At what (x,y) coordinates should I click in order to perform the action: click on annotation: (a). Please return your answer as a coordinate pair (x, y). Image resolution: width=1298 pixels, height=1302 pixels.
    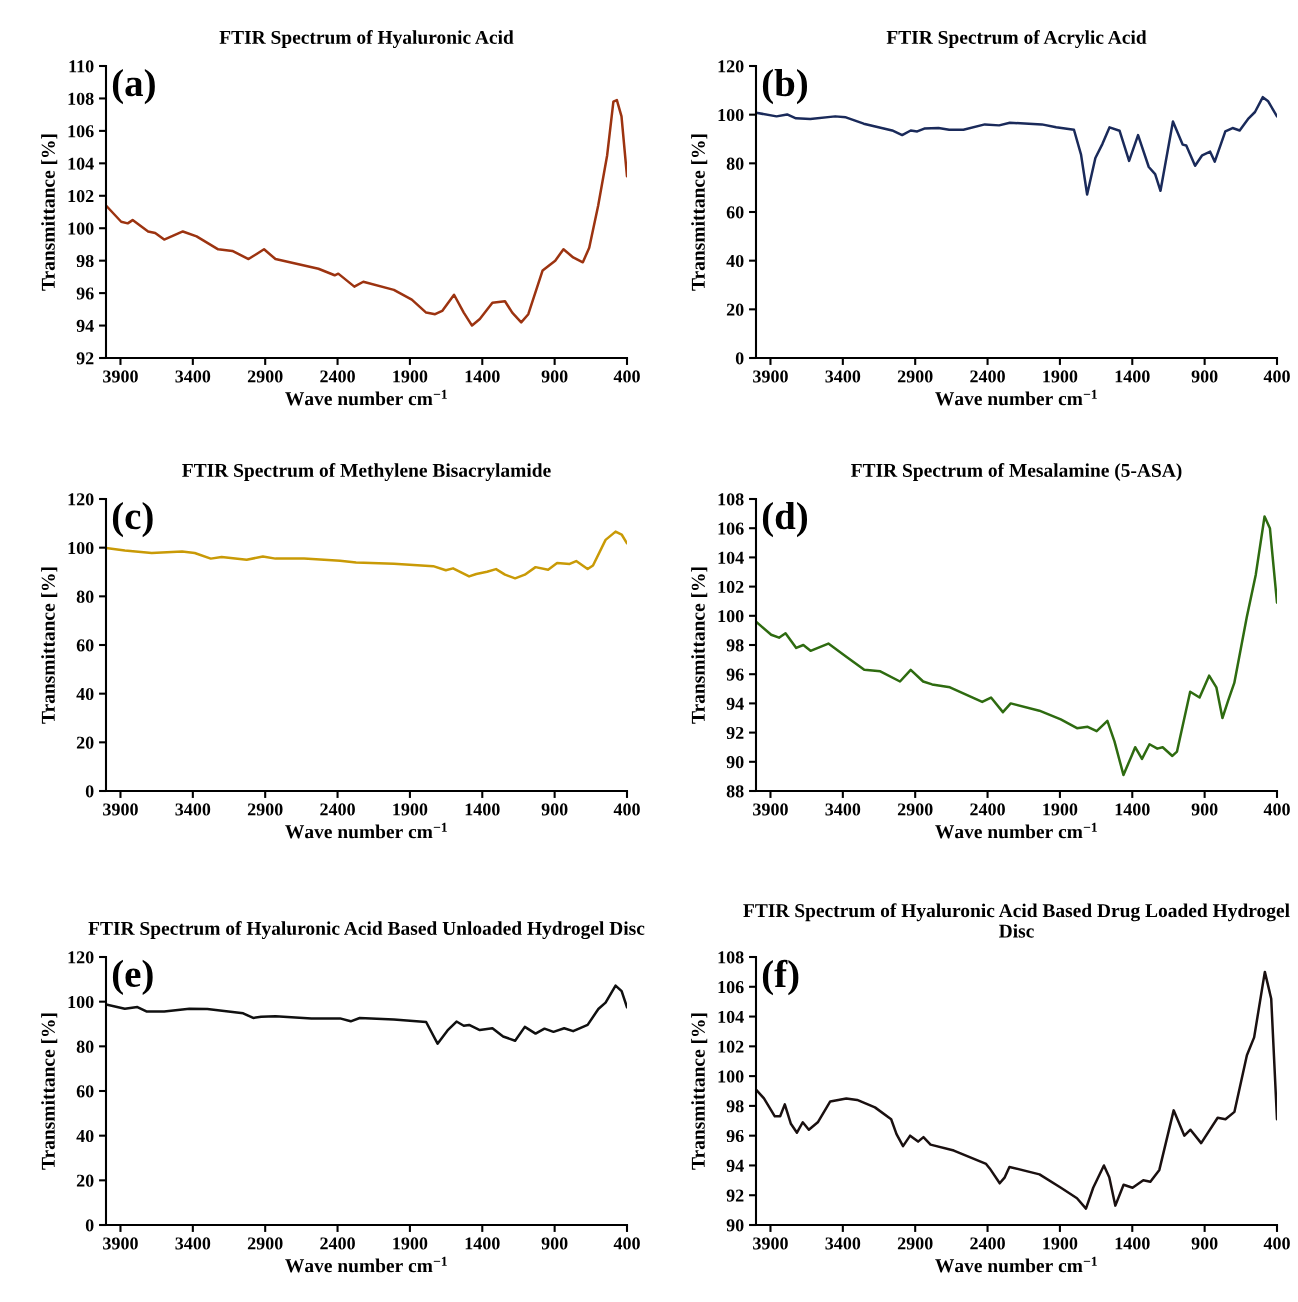
    Looking at the image, I should click on (133, 86).